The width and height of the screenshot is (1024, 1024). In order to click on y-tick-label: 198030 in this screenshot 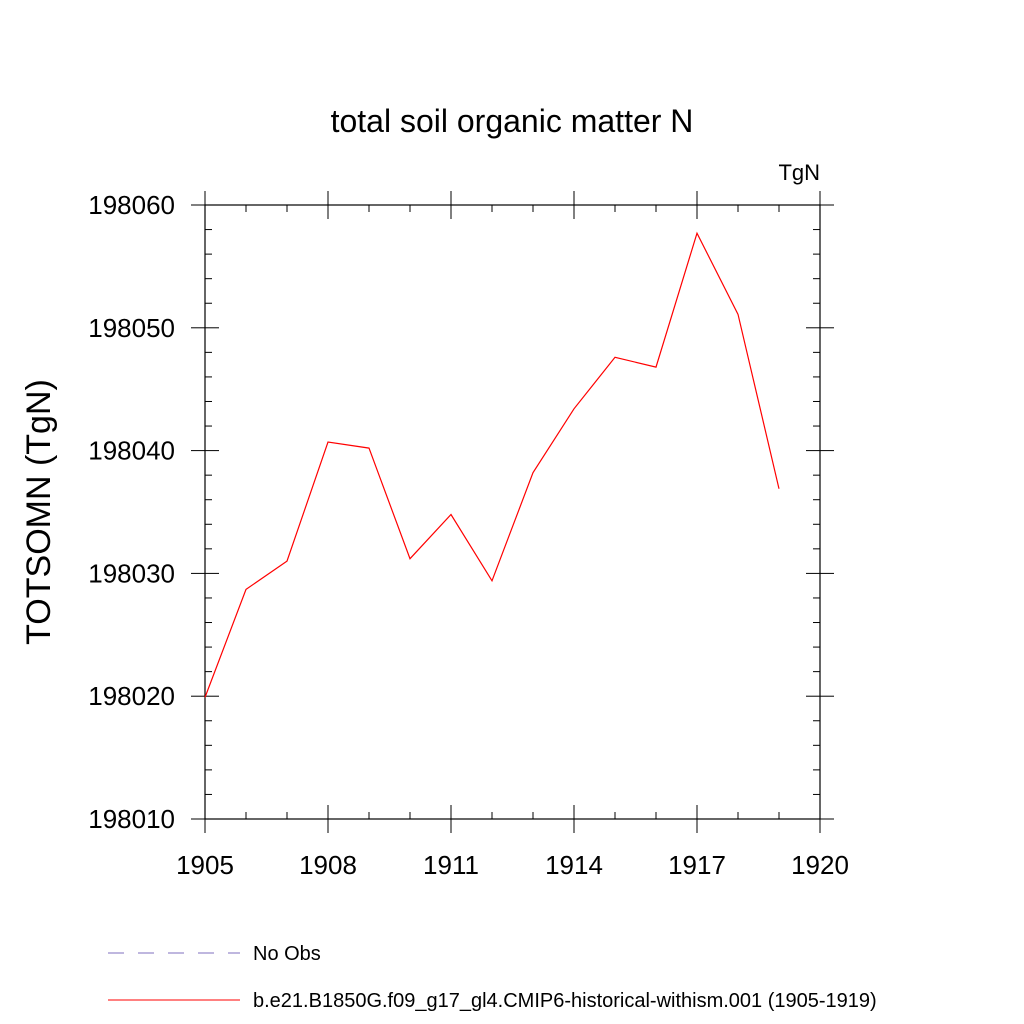, I will do `click(131, 573)`.